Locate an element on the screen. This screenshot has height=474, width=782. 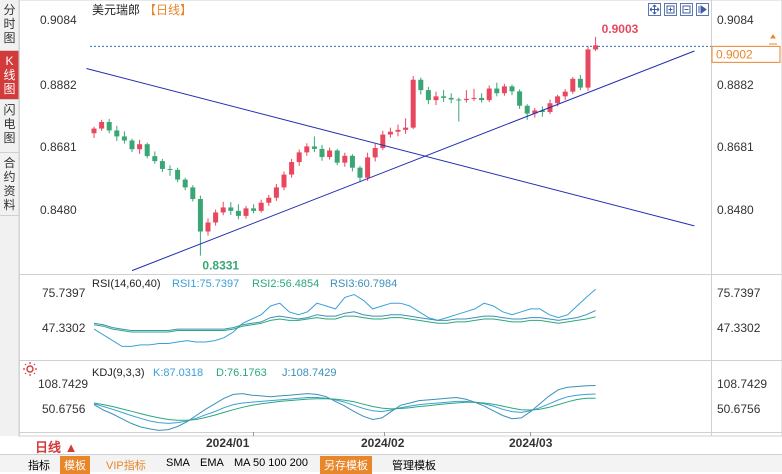
tab-time-sharing: 分时图 is located at coordinates (9, 24).